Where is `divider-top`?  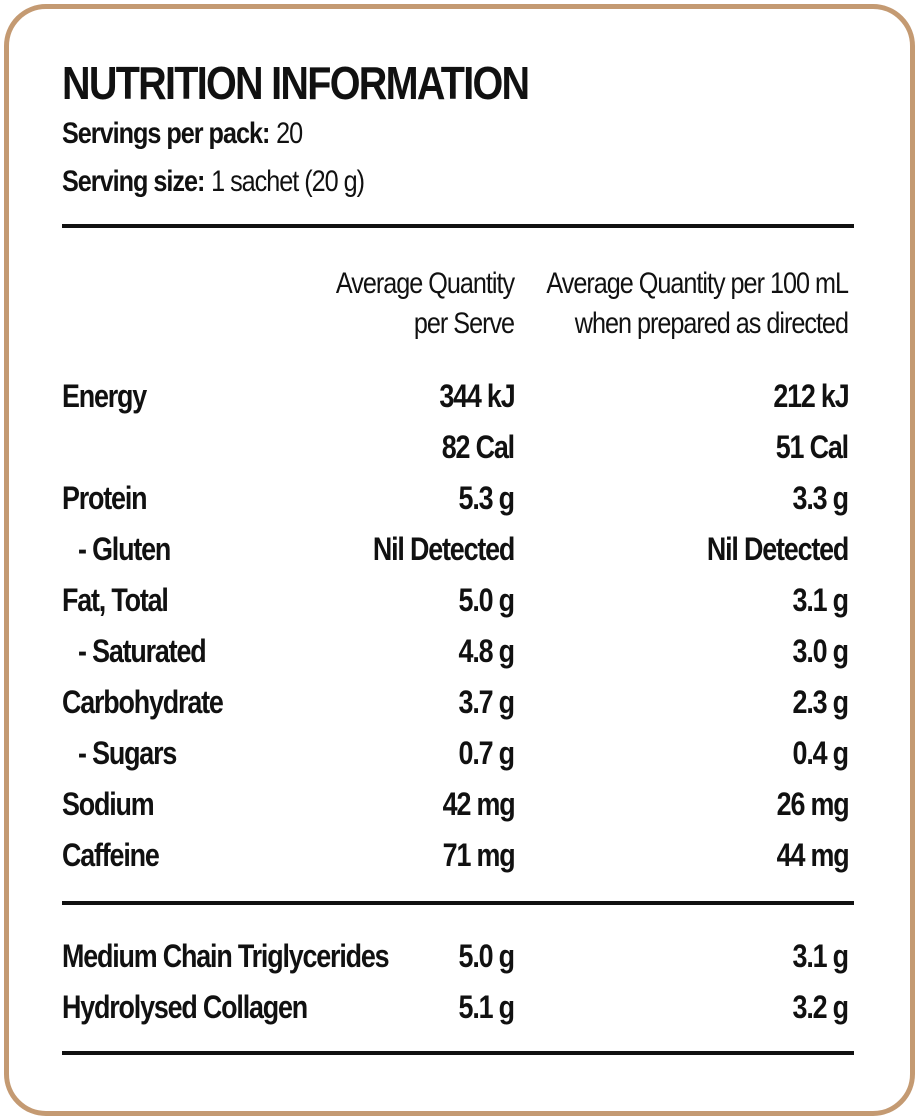 divider-top is located at coordinates (458, 226).